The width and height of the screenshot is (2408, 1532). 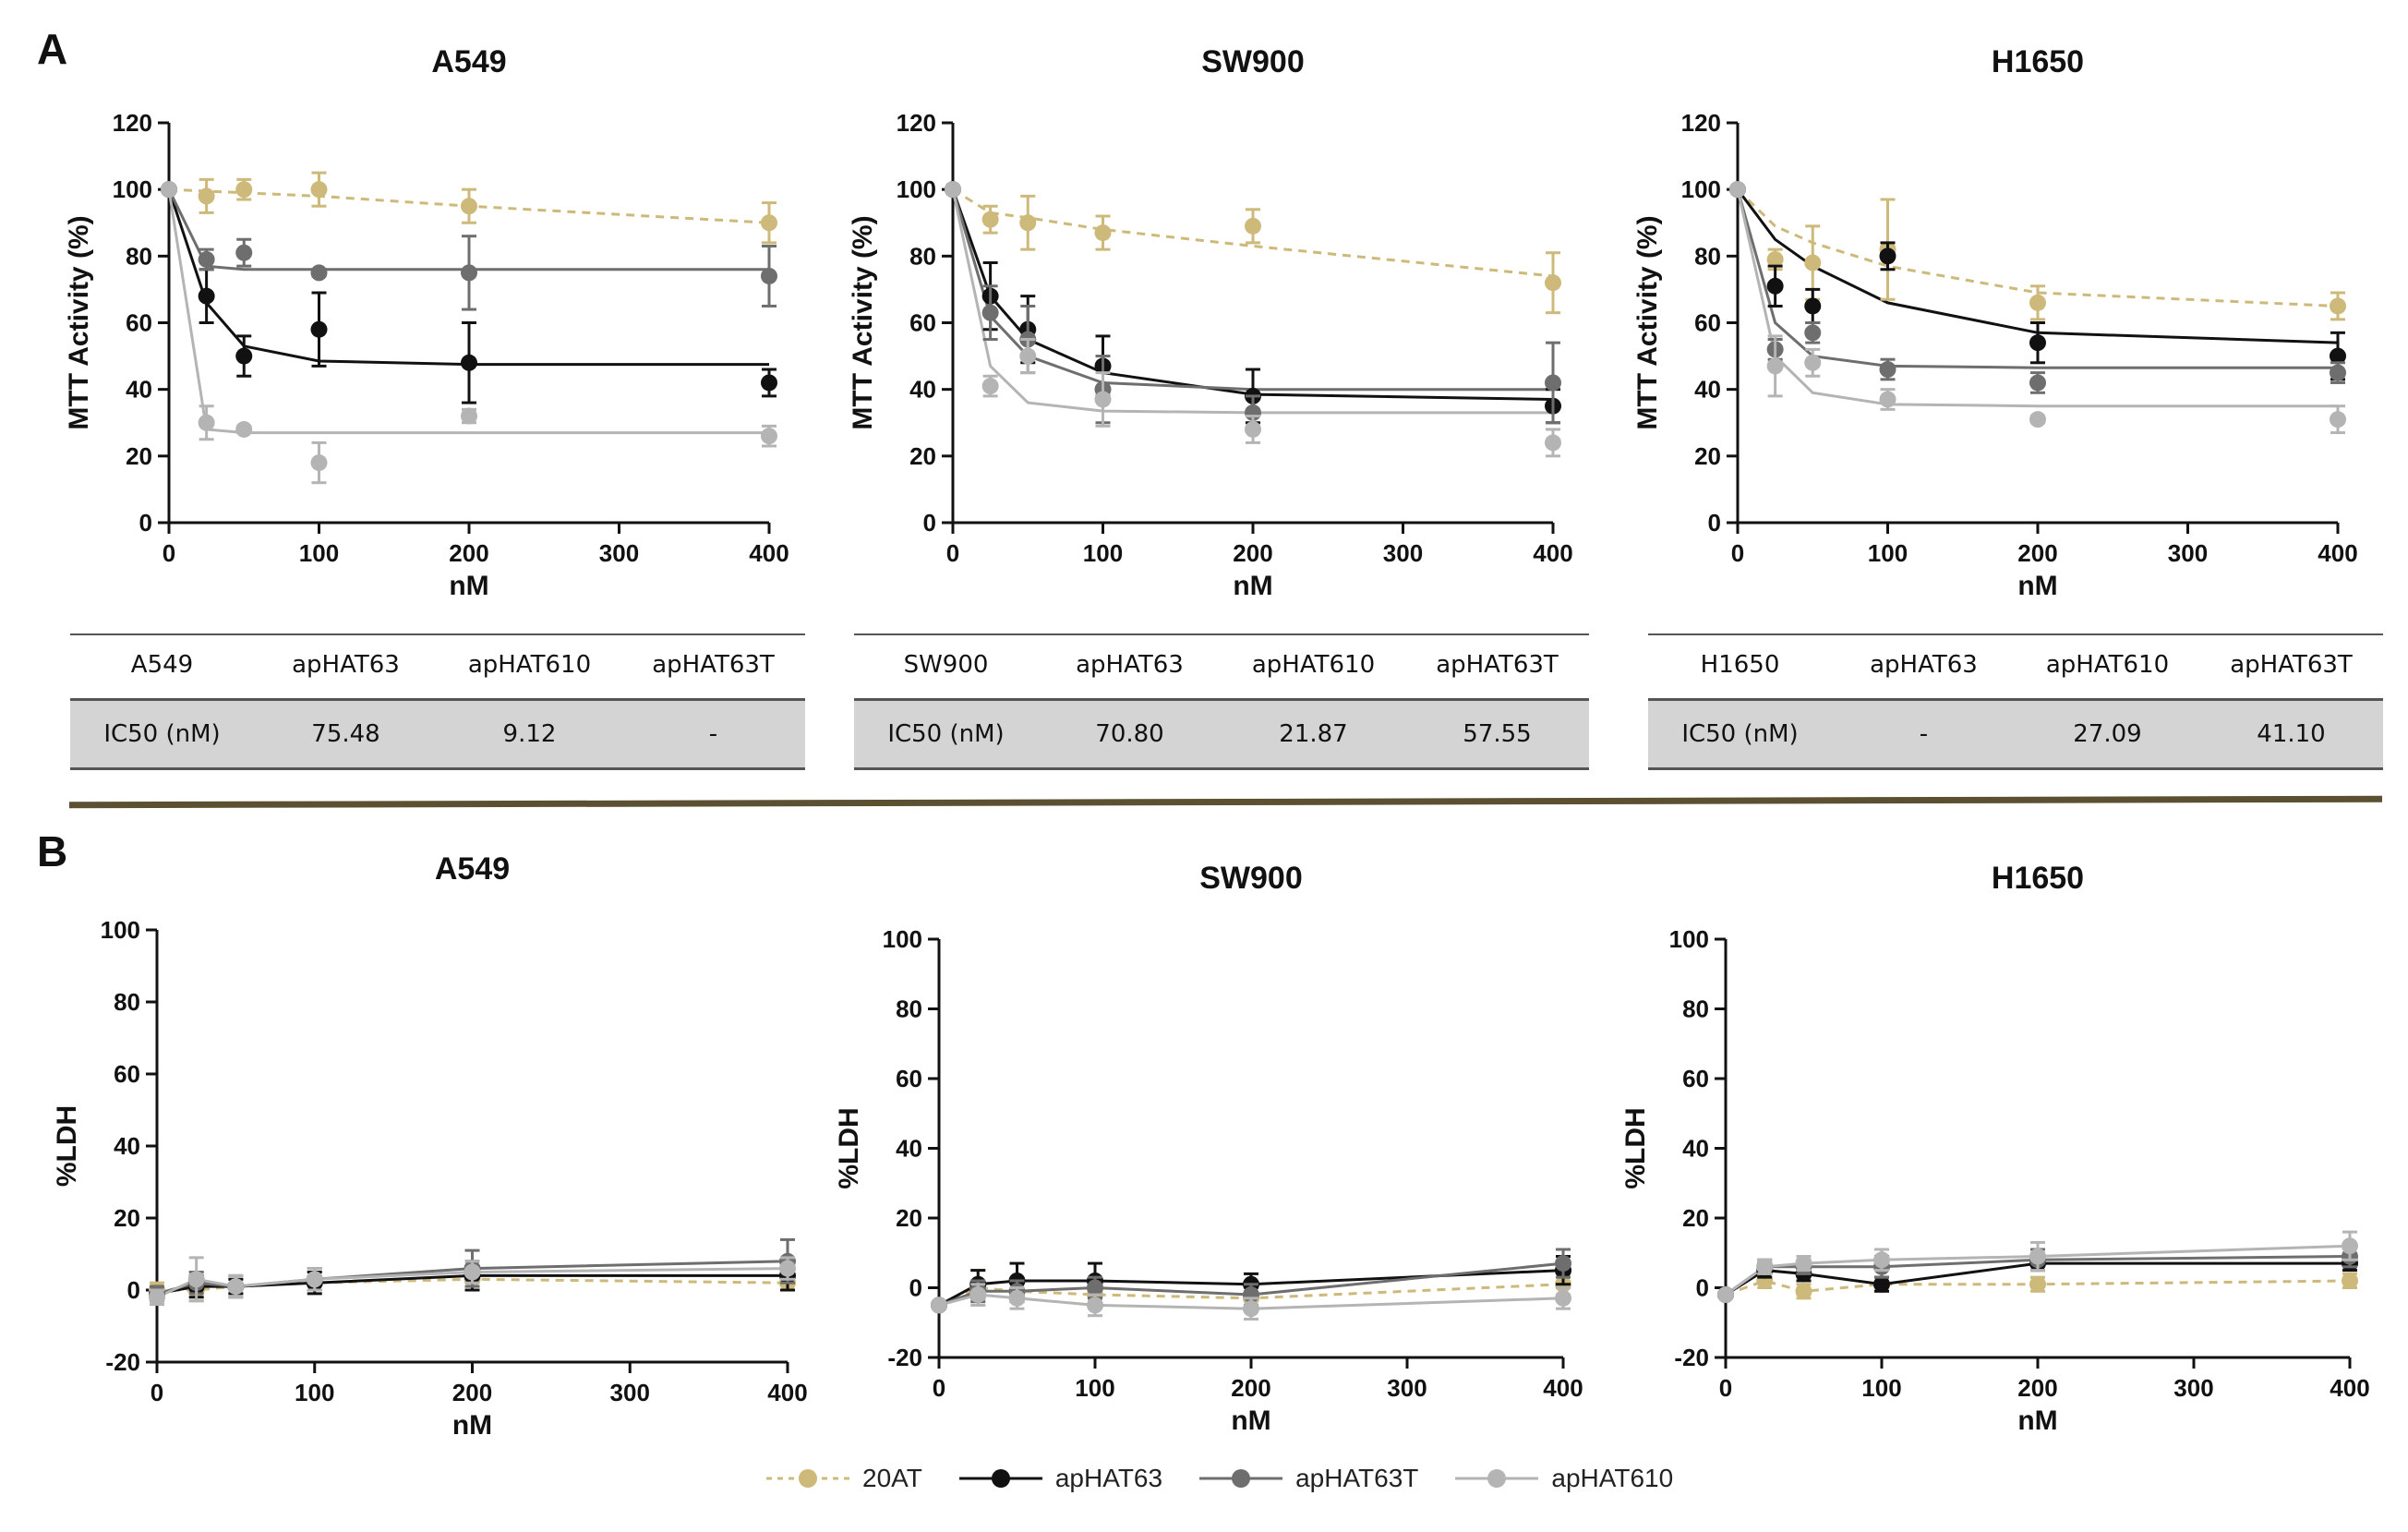 I want to click on panel-label-b: B, so click(x=52, y=851).